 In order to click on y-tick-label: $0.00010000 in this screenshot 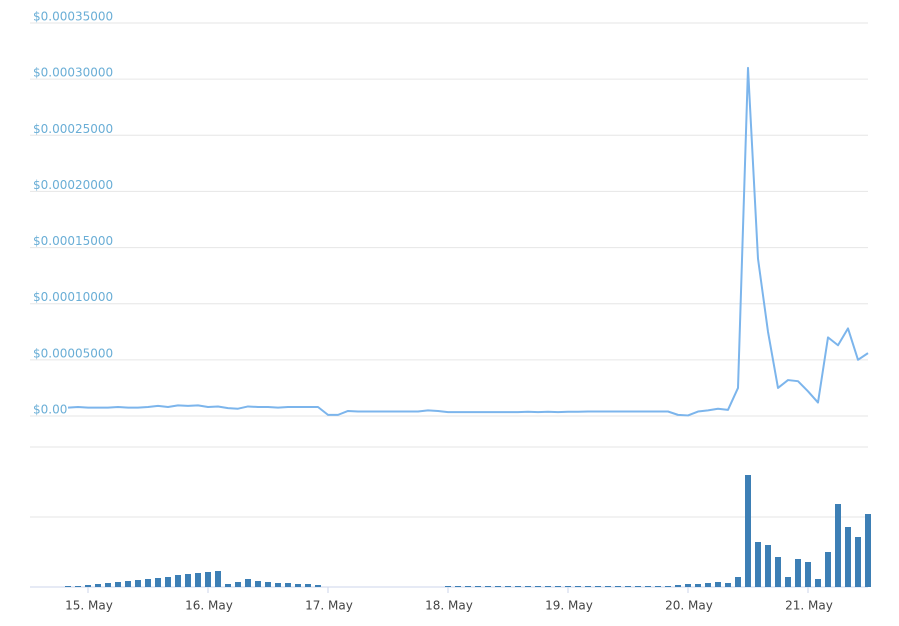, I will do `click(73, 297)`.